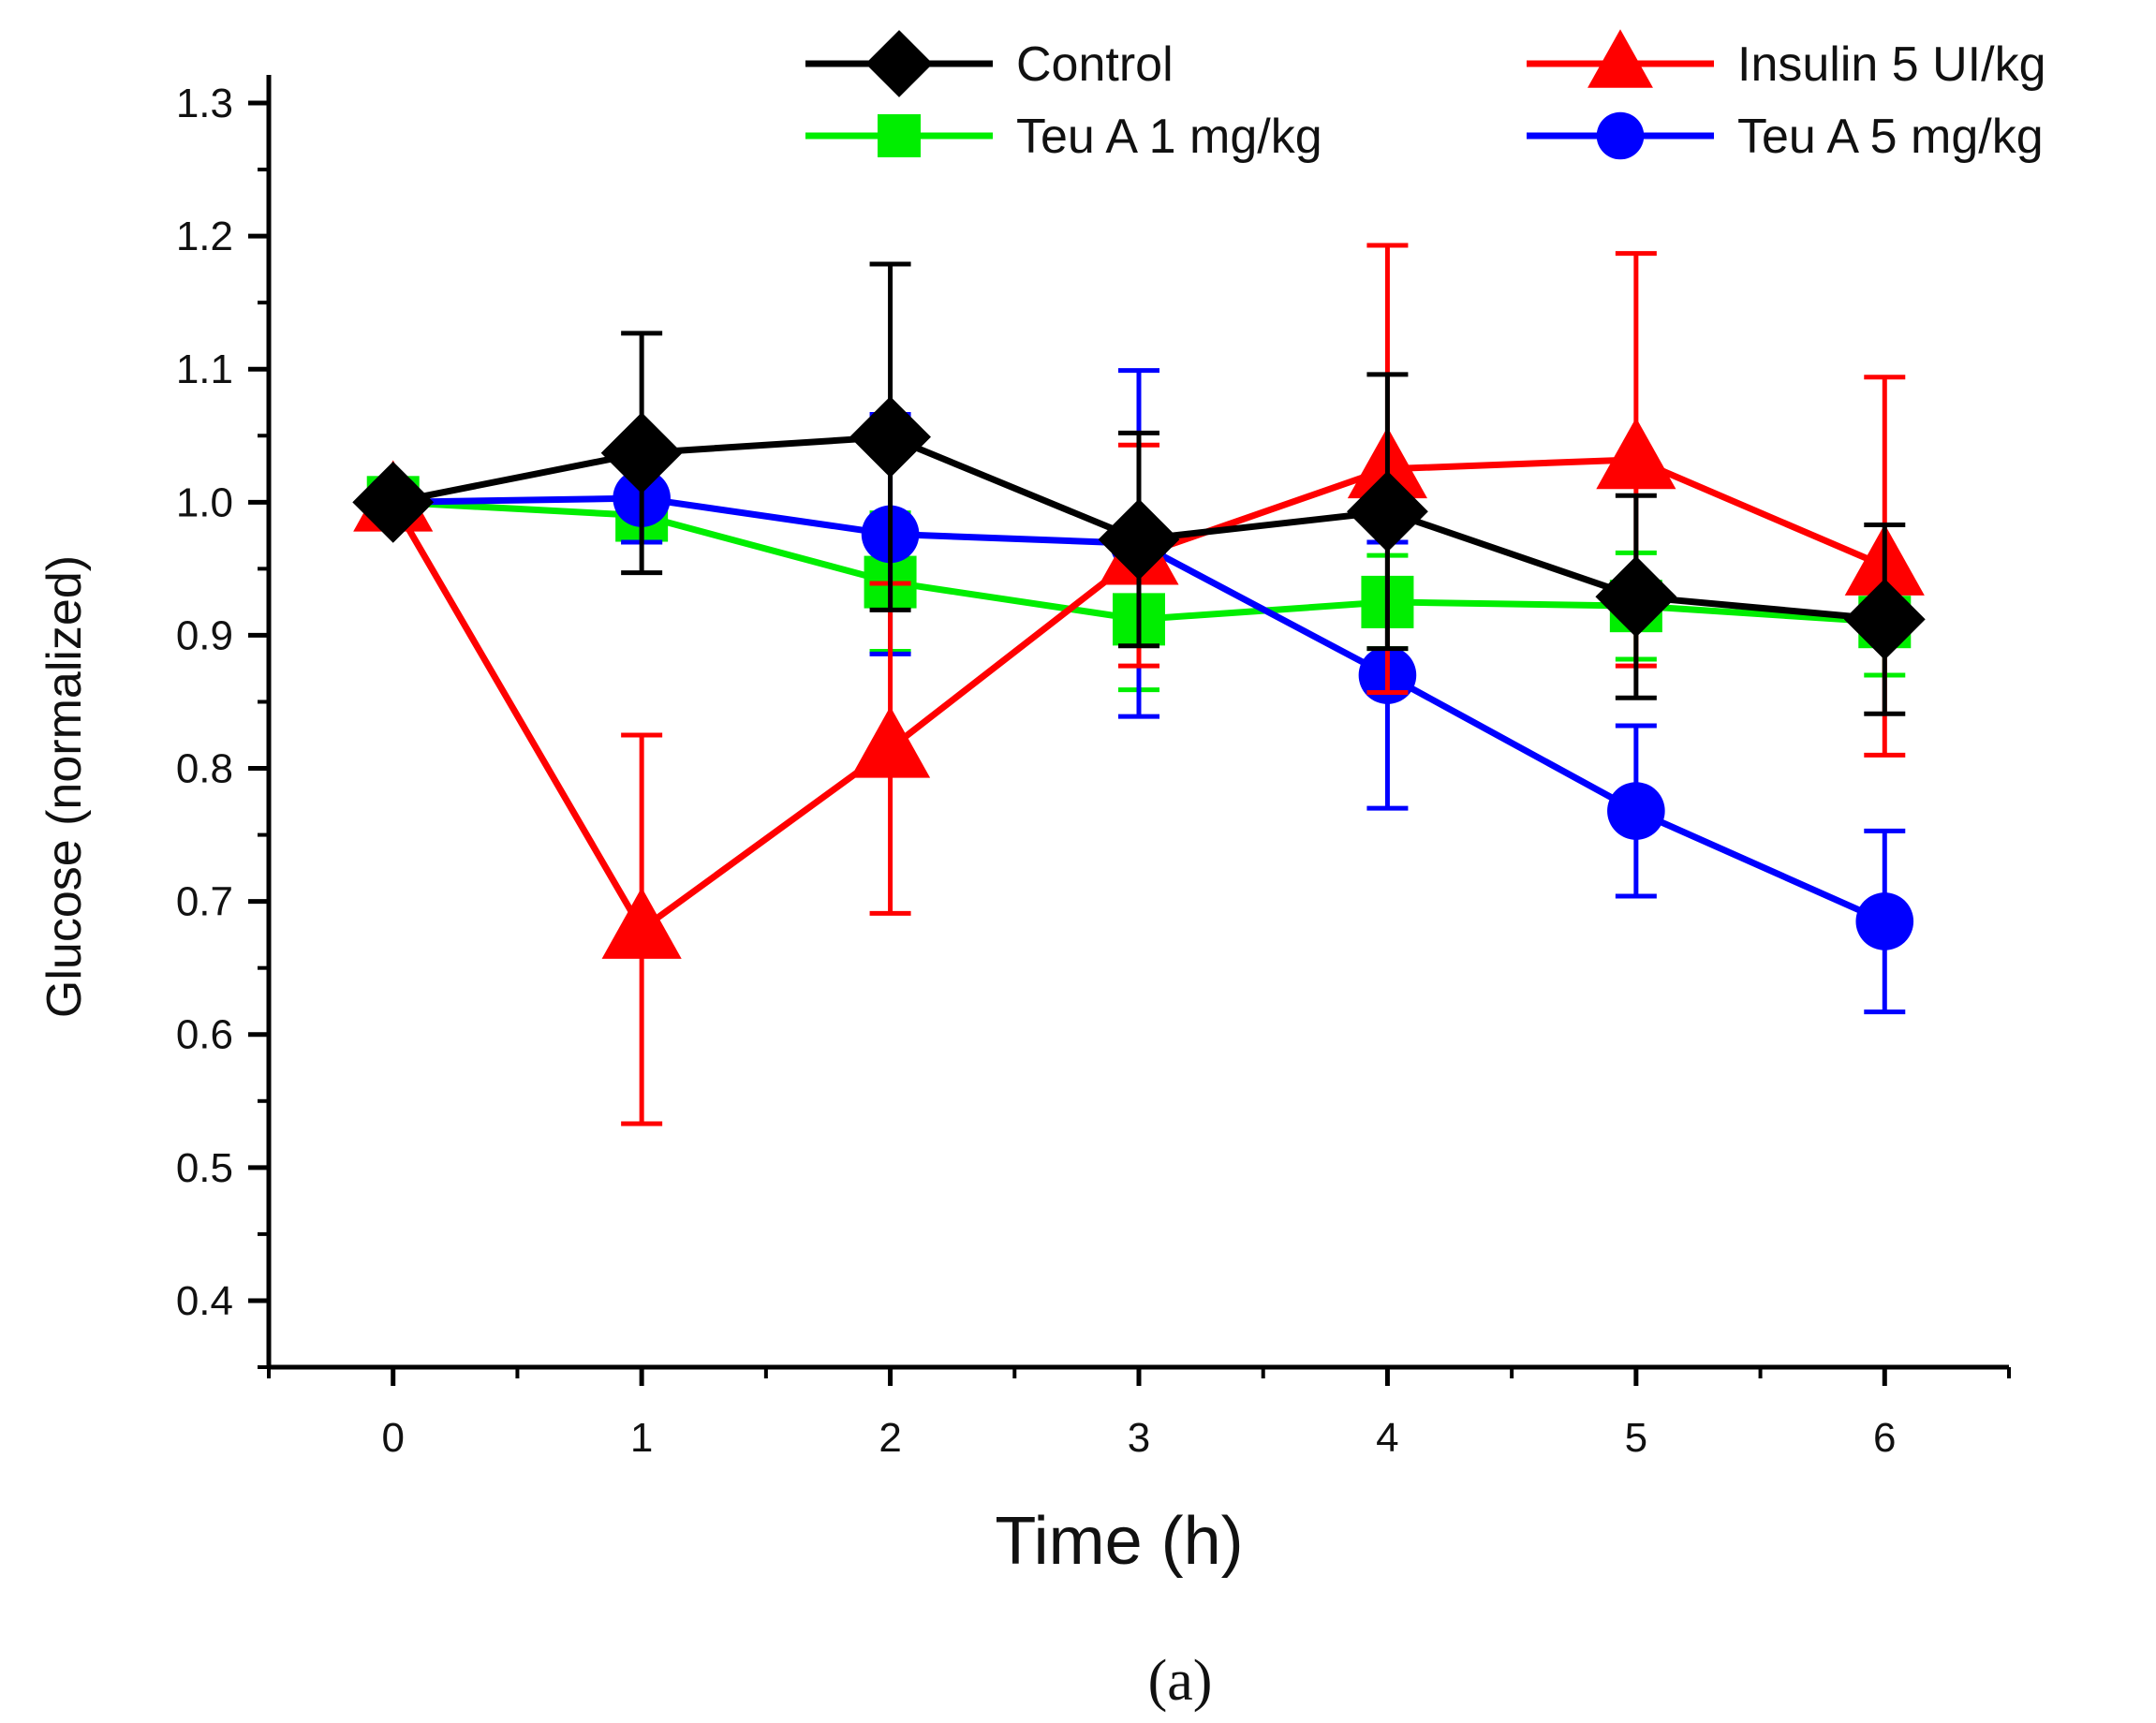  I want to click on x-tick-label: 4, so click(1387, 1438).